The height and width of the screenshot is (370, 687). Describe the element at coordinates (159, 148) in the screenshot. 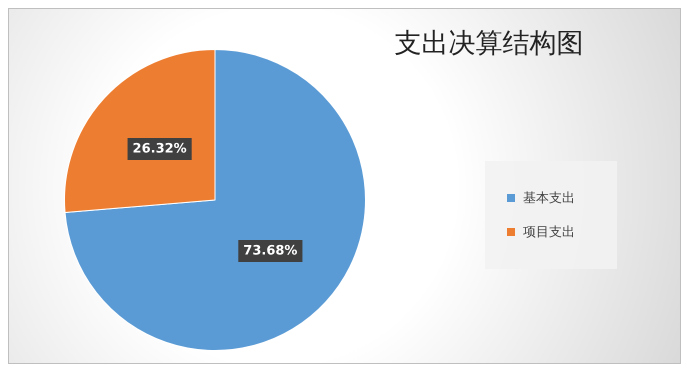

I see `data-label: 26.32%` at that location.